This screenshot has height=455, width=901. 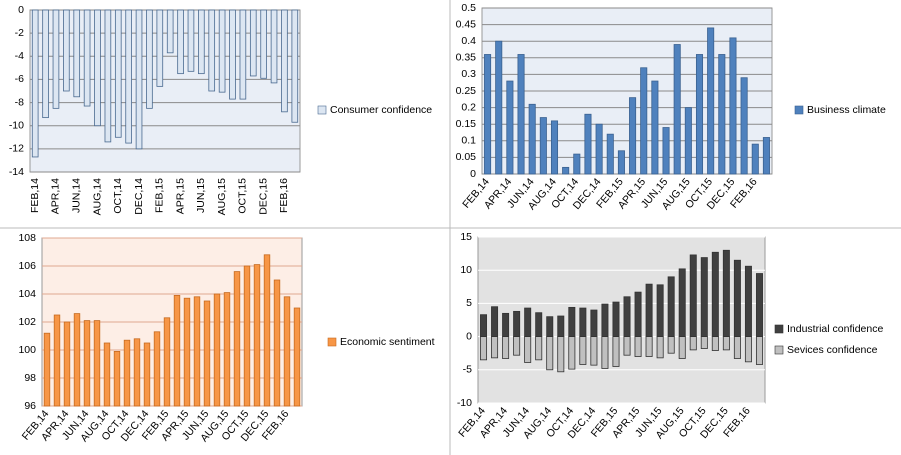 I want to click on y-tick-label: 106, so click(x=27, y=266).